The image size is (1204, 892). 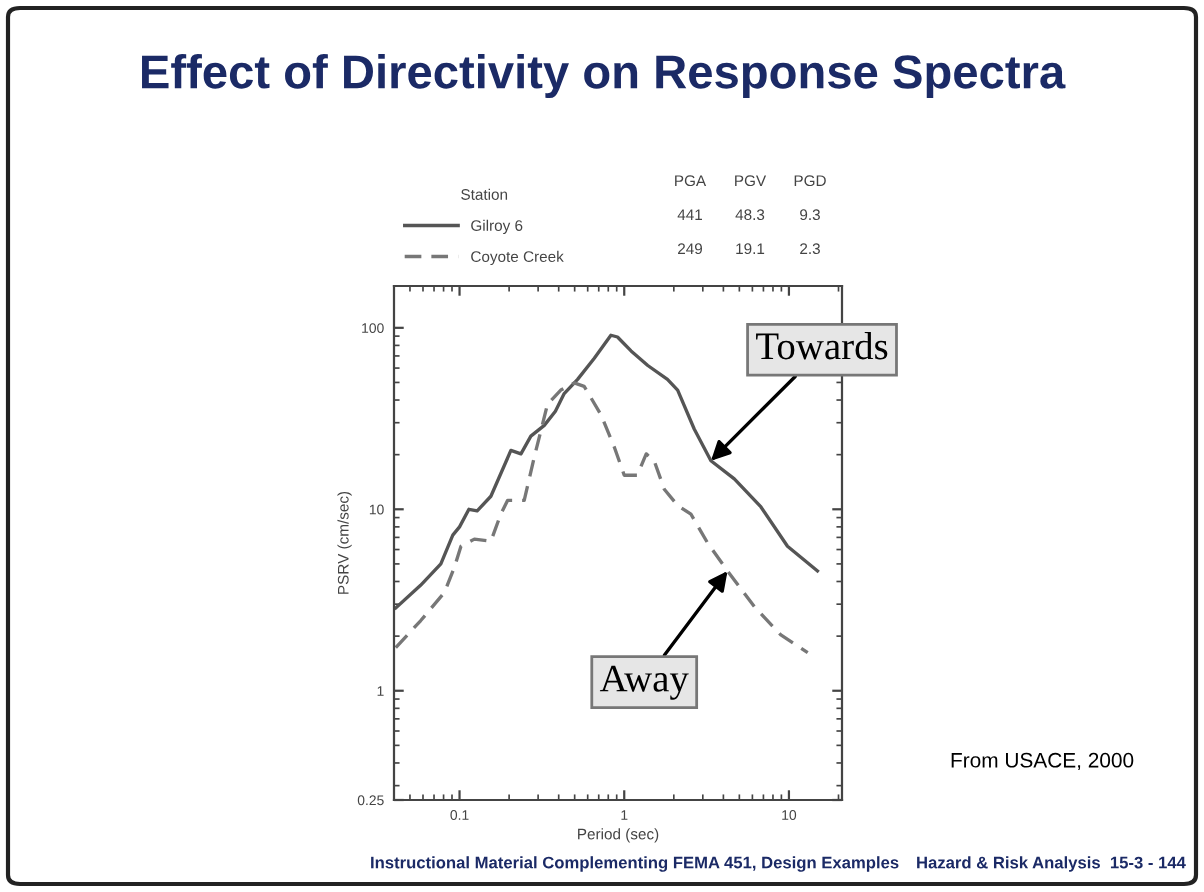 What do you see at coordinates (1051, 864) in the screenshot?
I see `text: Hazard & Risk Analysis 15-3 - 144` at bounding box center [1051, 864].